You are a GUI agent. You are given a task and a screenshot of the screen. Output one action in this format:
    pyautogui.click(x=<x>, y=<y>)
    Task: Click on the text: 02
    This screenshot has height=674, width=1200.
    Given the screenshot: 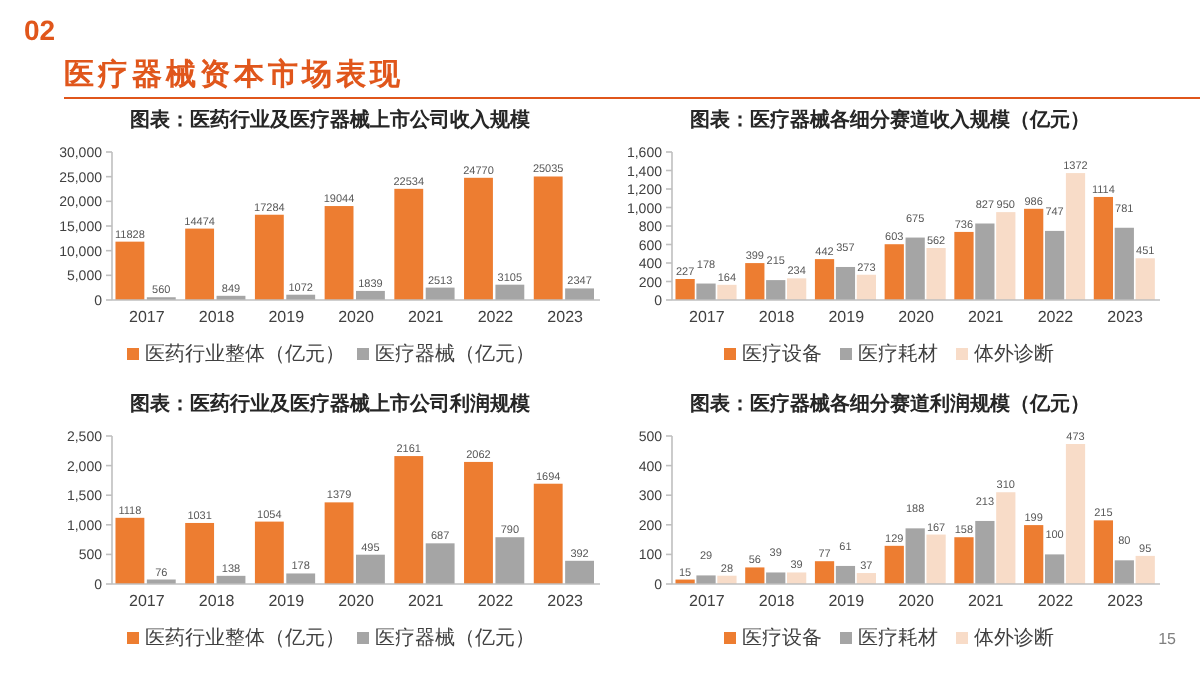 What is the action you would take?
    pyautogui.click(x=40, y=30)
    